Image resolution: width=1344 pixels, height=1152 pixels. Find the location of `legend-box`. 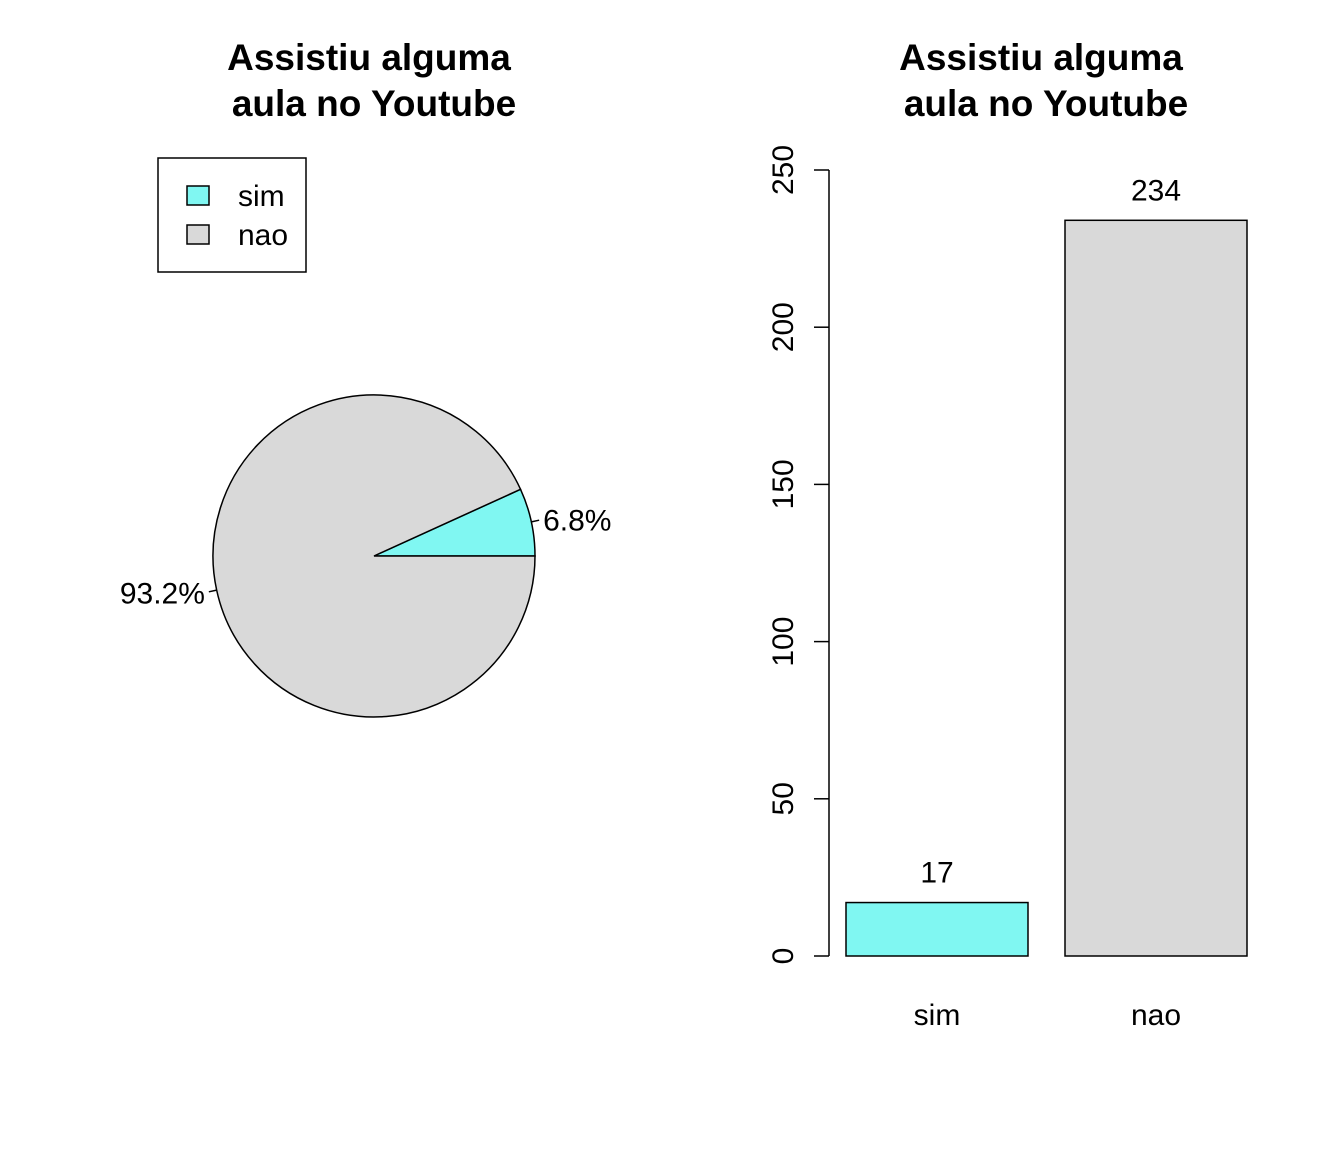

legend-box is located at coordinates (232, 215).